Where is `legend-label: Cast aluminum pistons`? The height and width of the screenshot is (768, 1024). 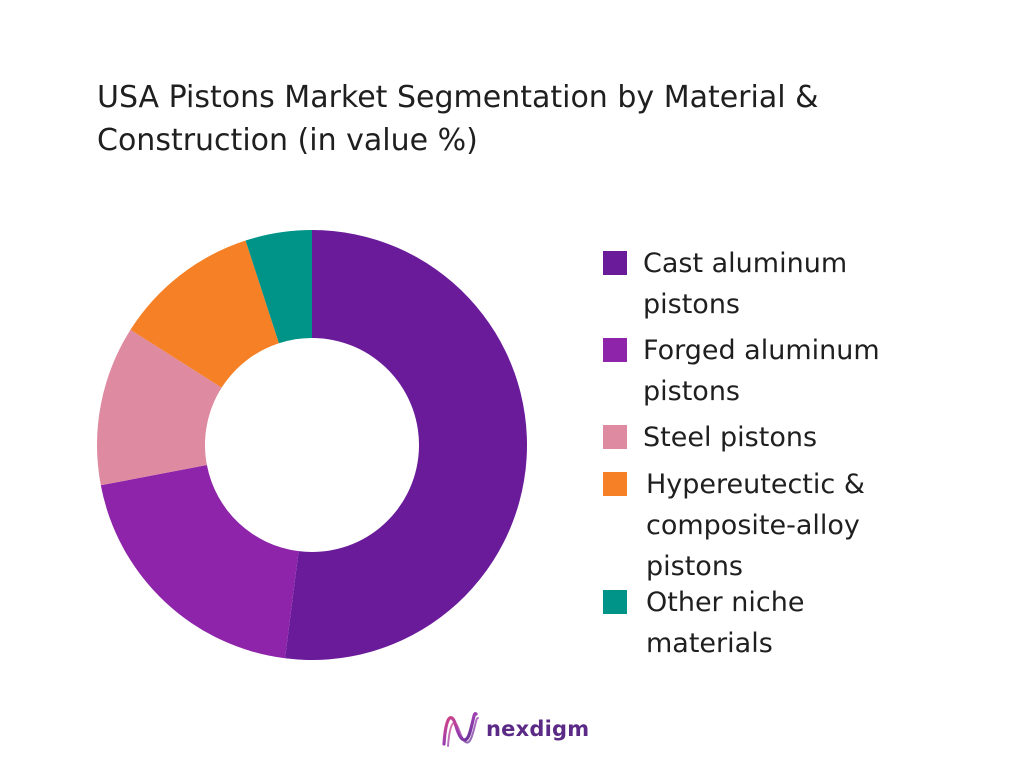
legend-label: Cast aluminum pistons is located at coordinates (745, 284).